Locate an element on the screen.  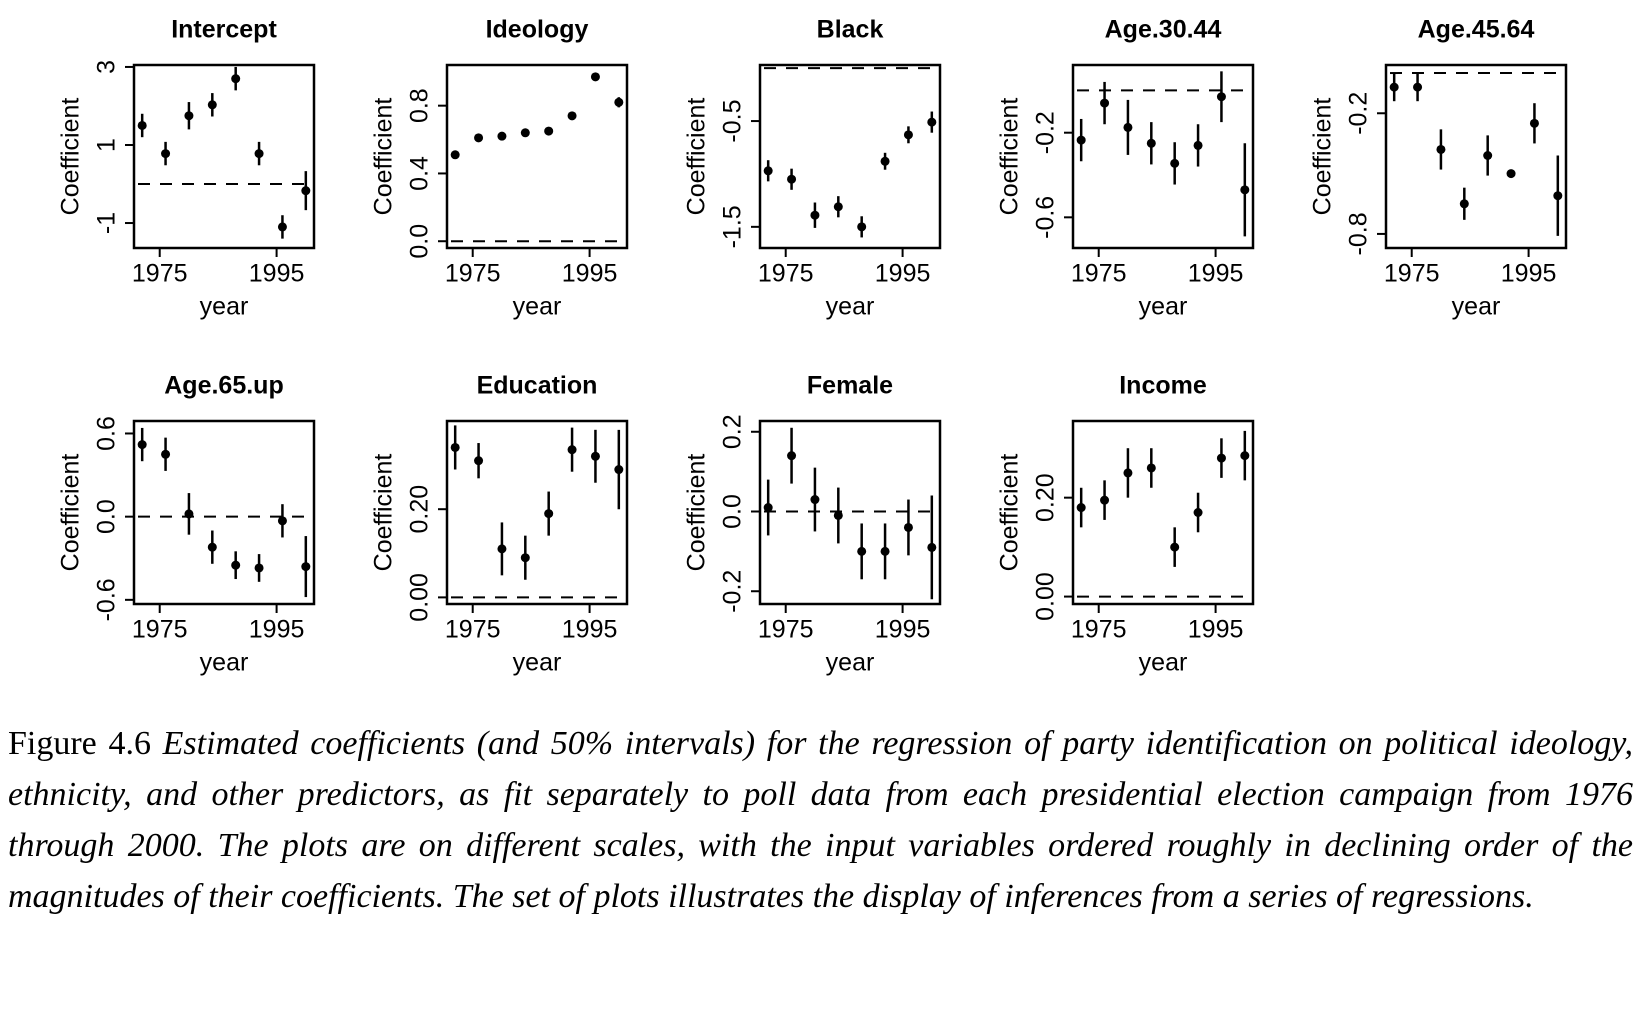
chart-title: Black is located at coordinates (850, 30).